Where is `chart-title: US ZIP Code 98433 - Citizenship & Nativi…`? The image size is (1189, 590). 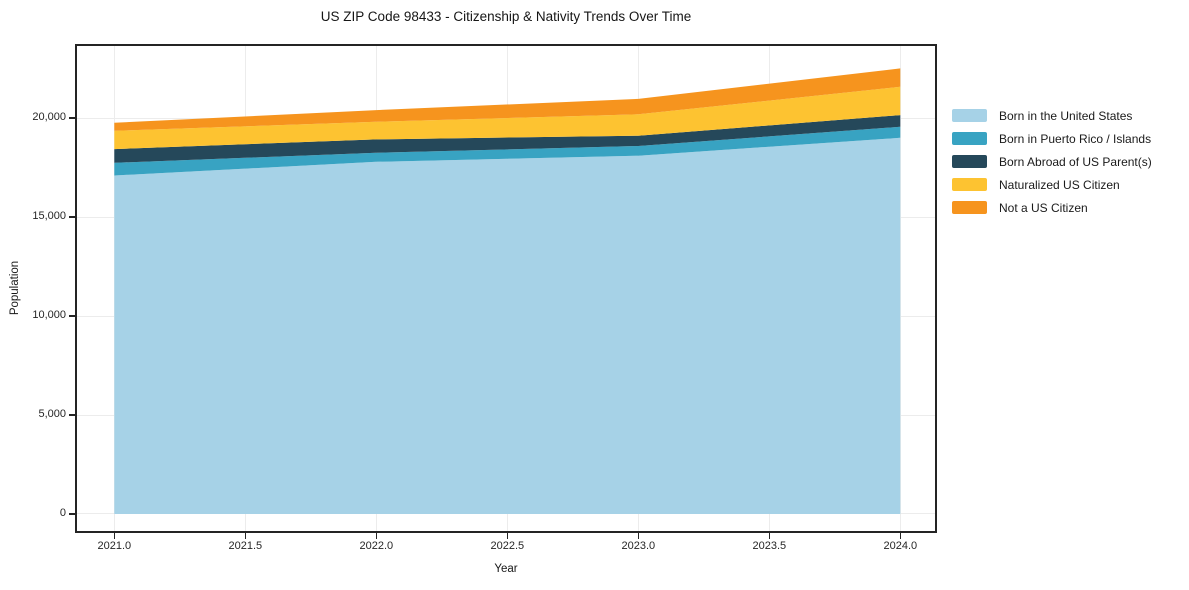 chart-title: US ZIP Code 98433 - Citizenship & Nativi… is located at coordinates (506, 16).